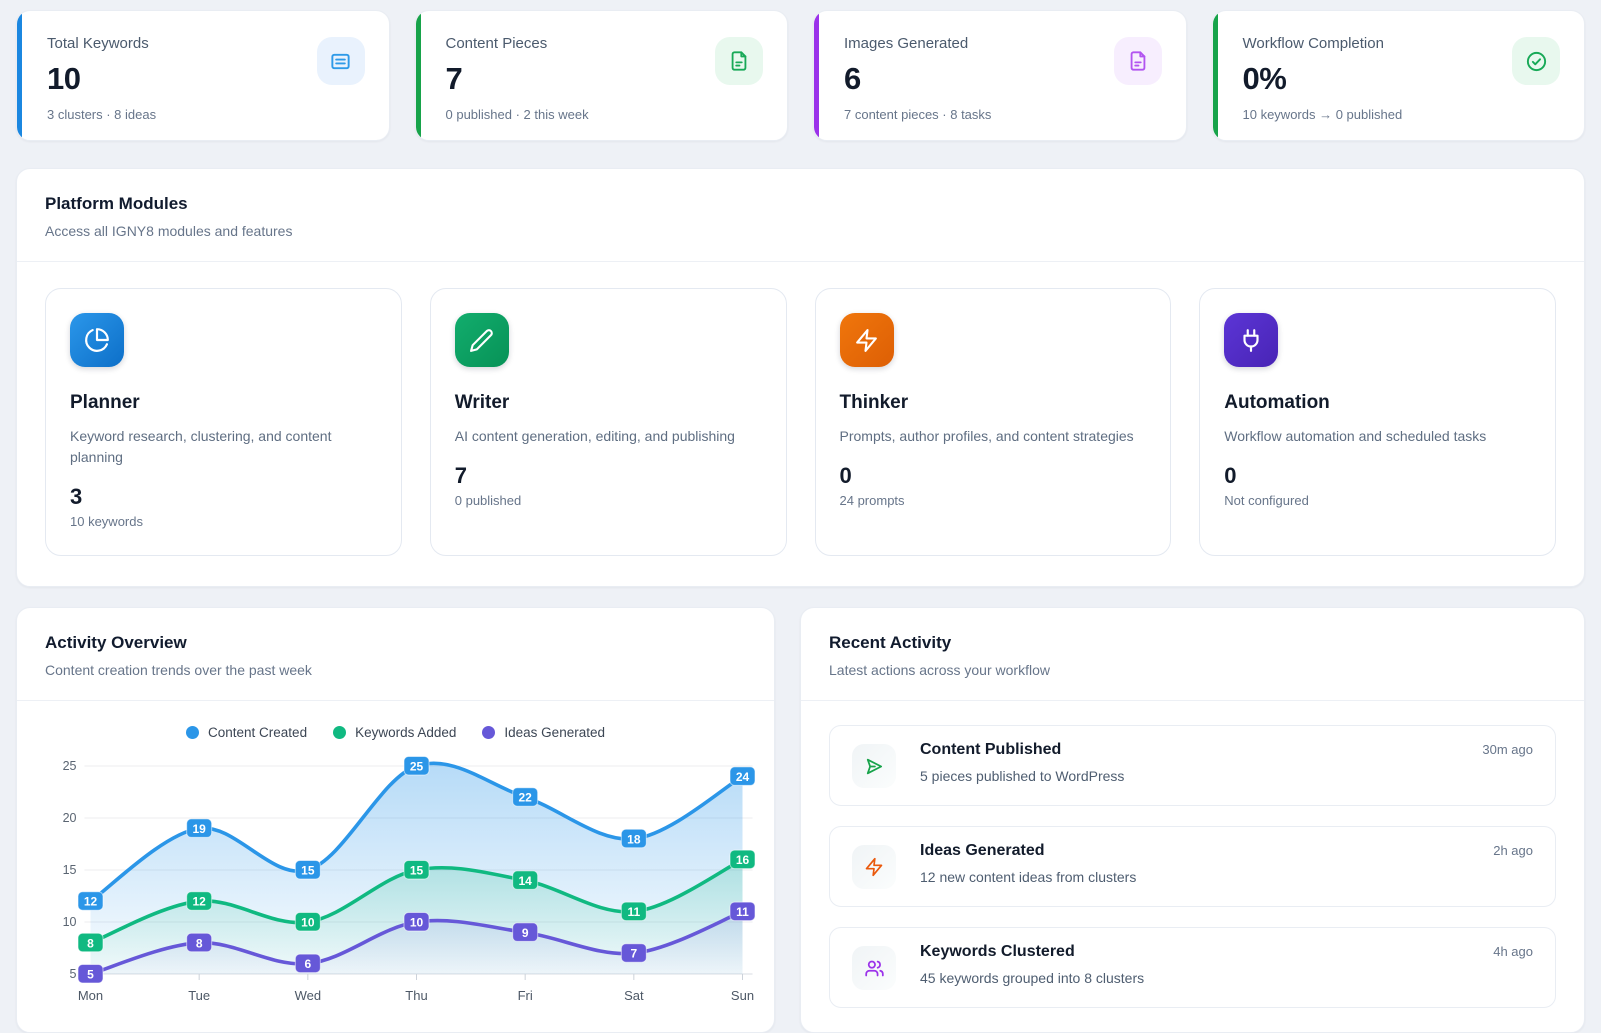 Image resolution: width=1601 pixels, height=1033 pixels. What do you see at coordinates (106, 521) in the screenshot?
I see `module-stat-label: 10 keywords` at bounding box center [106, 521].